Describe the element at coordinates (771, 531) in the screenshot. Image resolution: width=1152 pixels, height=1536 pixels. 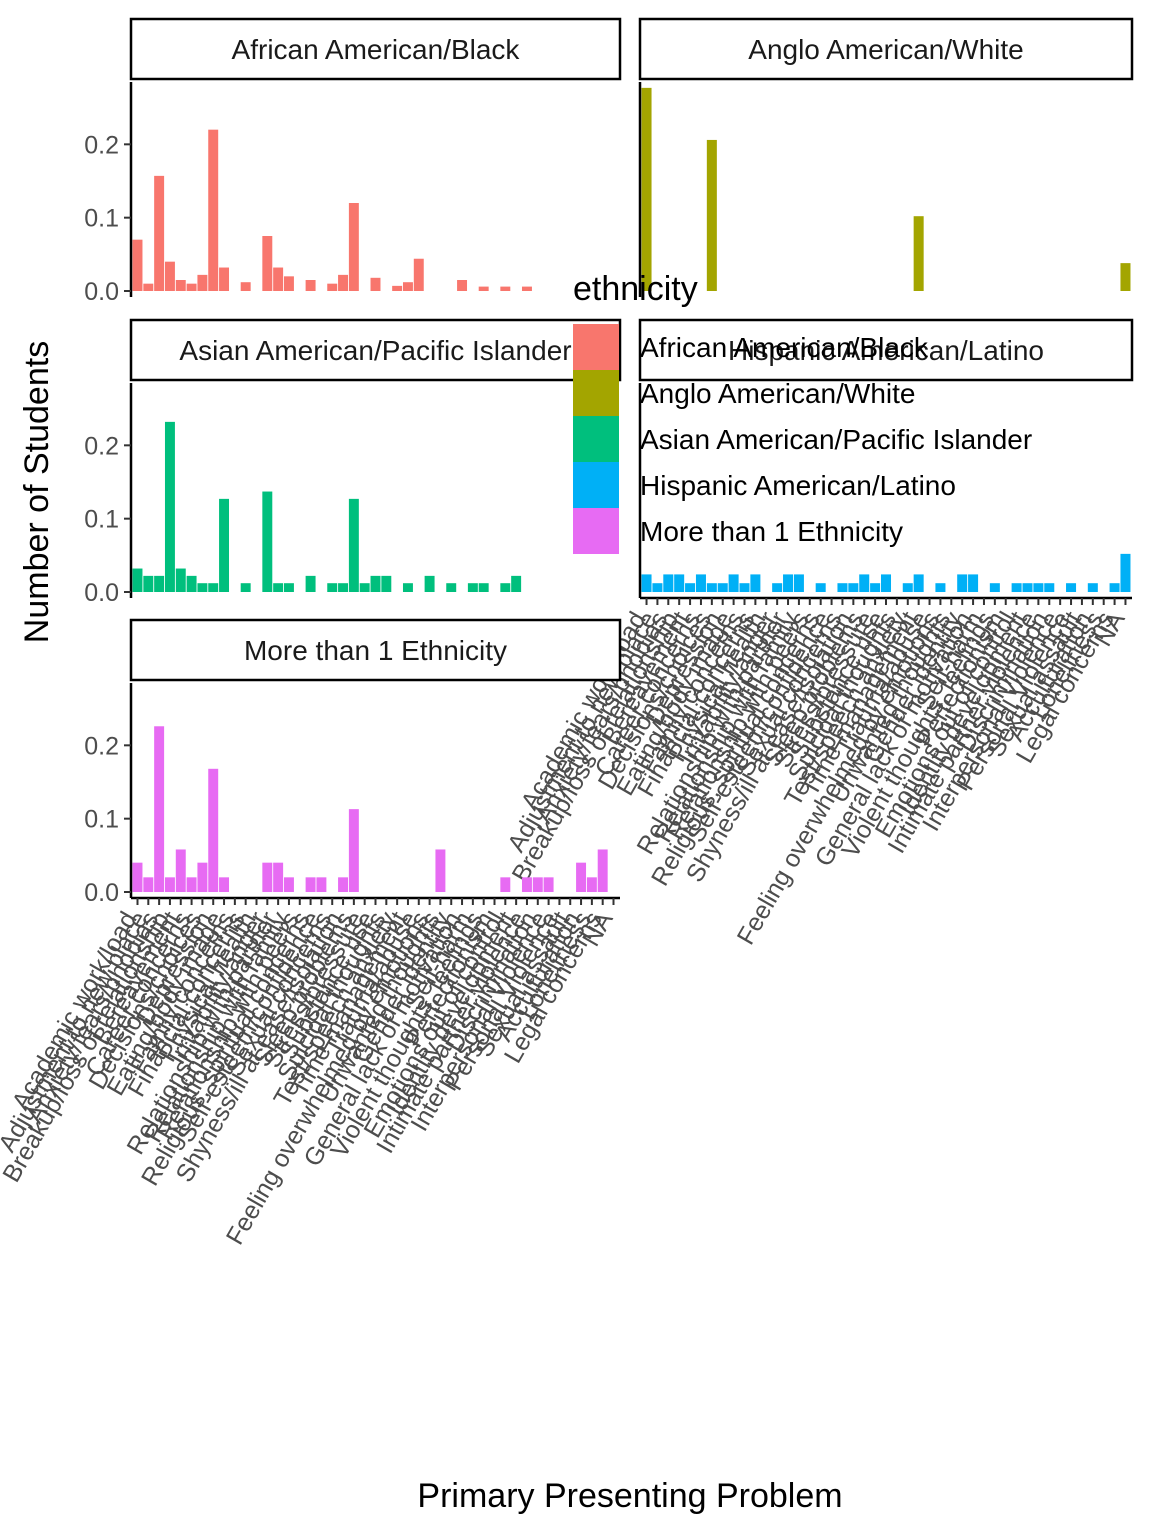
I see `legend-label: More than 1 Ethnicity` at that location.